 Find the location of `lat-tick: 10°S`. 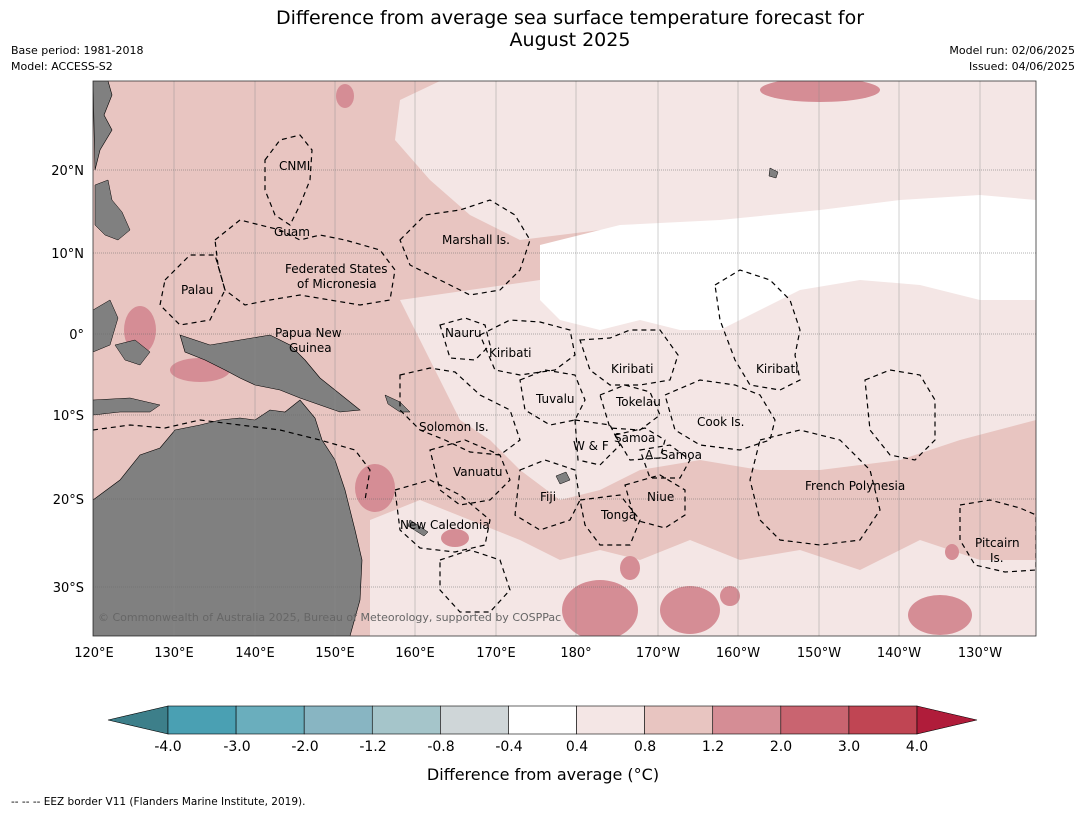

lat-tick: 10°S is located at coordinates (68, 416).